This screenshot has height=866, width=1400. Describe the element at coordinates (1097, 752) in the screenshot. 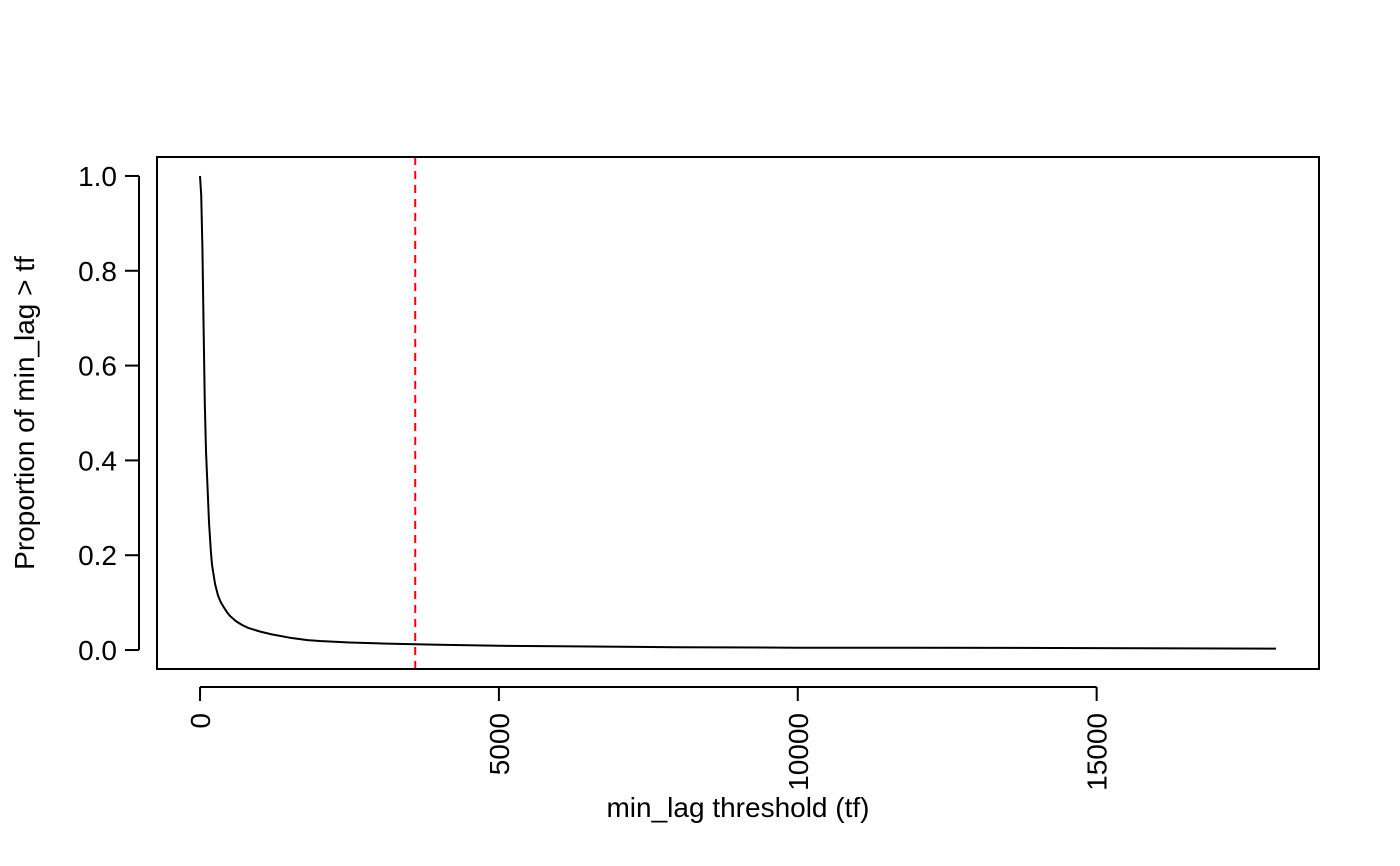

I see `x-tick-label: 15000` at that location.